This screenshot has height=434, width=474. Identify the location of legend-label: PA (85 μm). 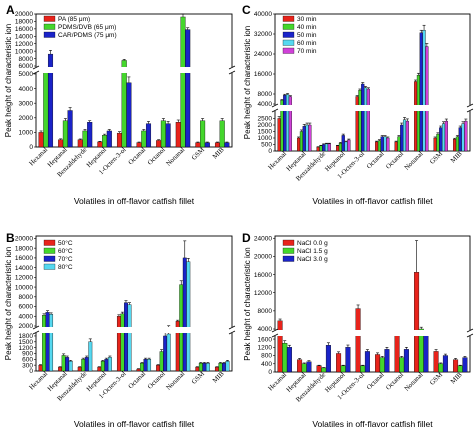
(74, 19).